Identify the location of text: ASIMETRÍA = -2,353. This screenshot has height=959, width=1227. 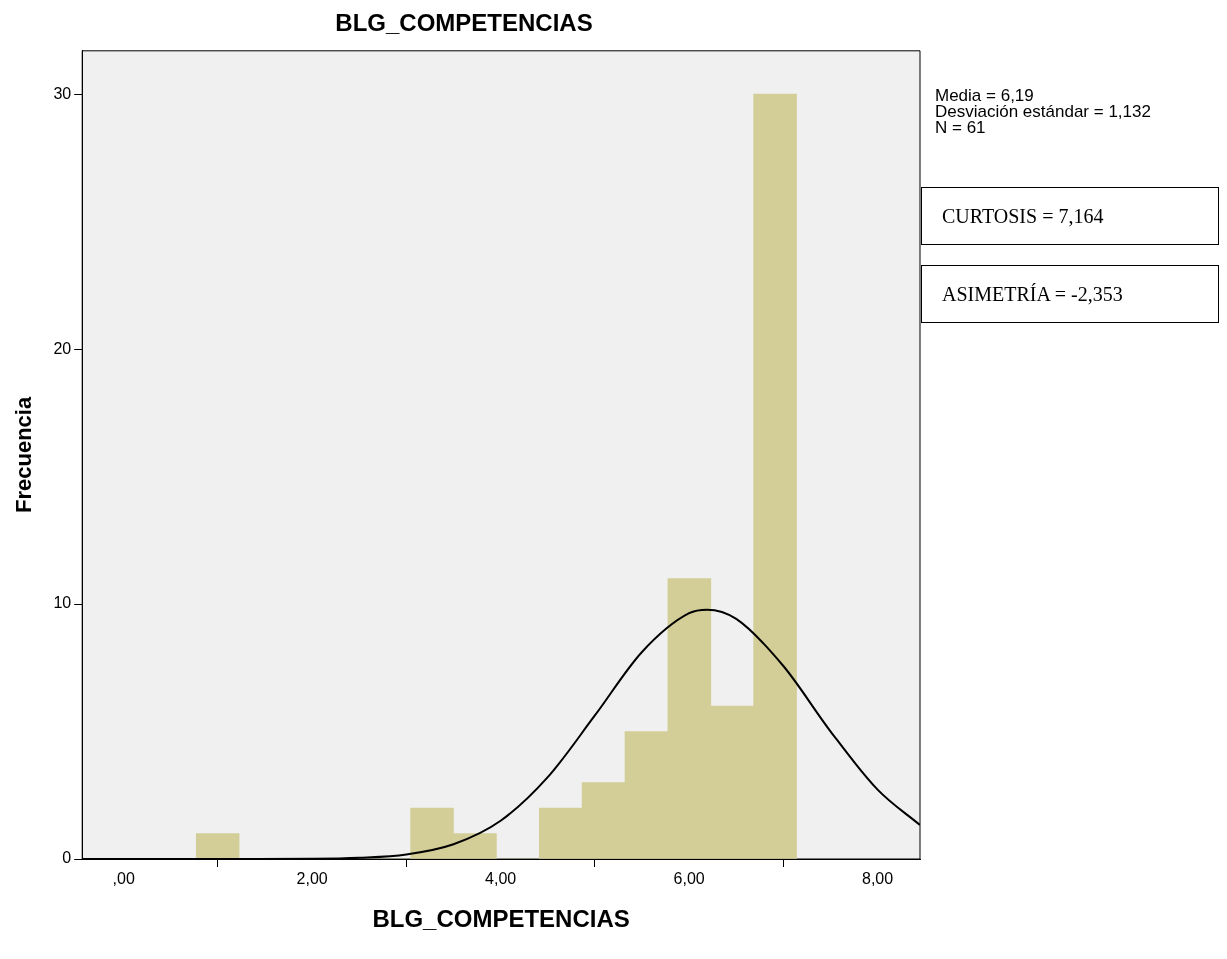
(1070, 294).